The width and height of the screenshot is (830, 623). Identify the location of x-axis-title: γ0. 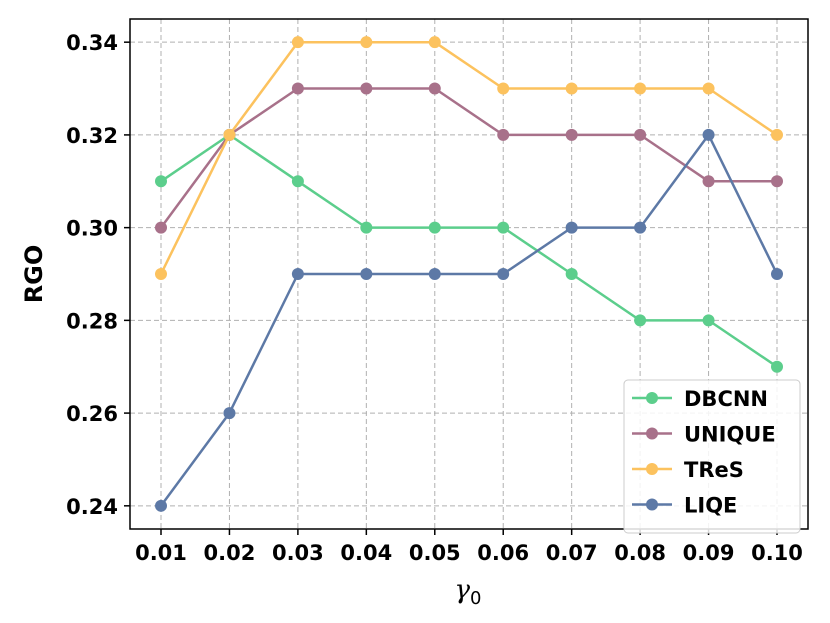
(468, 592).